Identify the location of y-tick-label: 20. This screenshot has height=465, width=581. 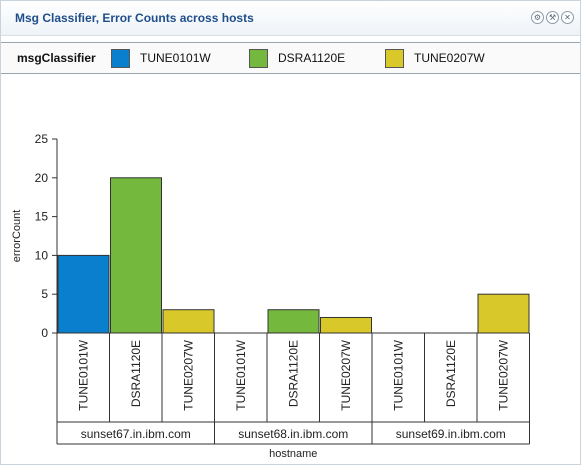
(42, 178).